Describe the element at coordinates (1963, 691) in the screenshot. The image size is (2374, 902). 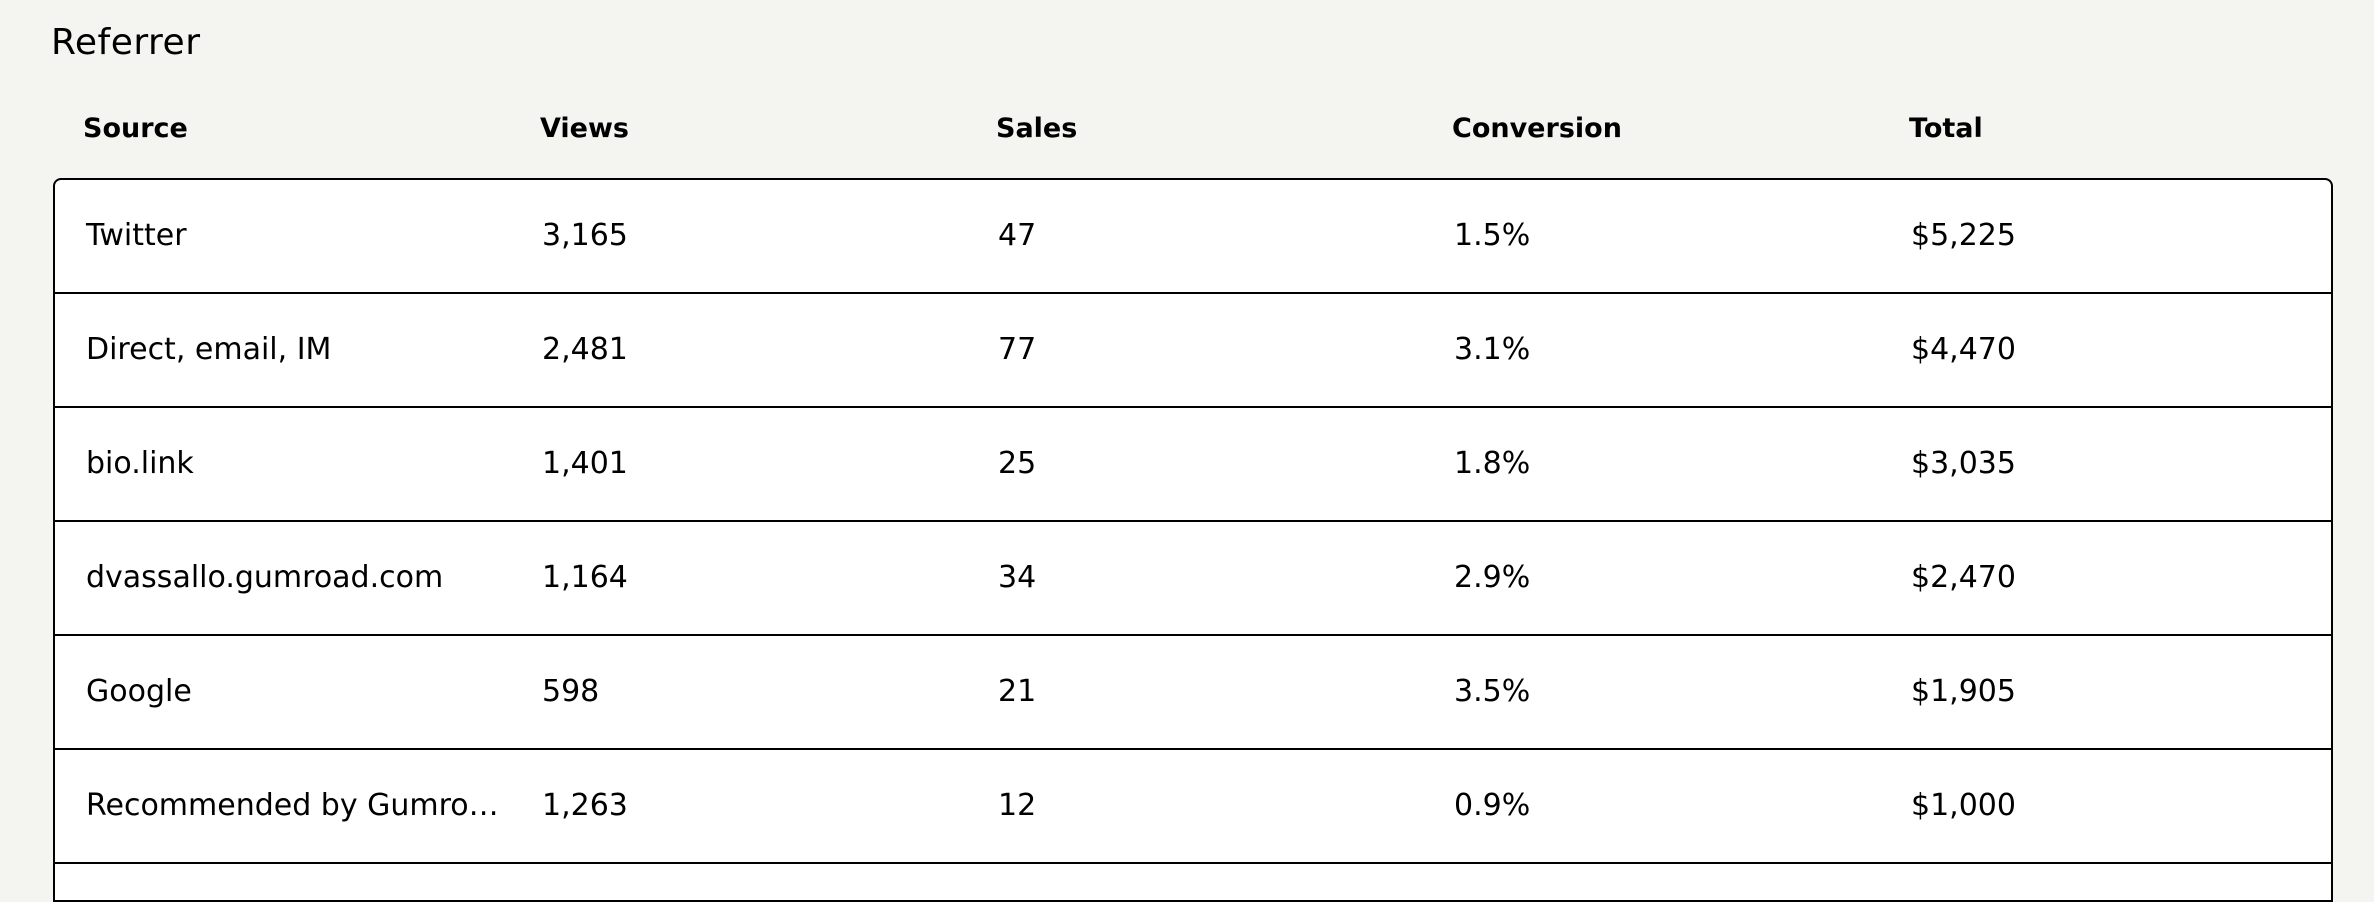
I see `table-cell: $1,905` at that location.